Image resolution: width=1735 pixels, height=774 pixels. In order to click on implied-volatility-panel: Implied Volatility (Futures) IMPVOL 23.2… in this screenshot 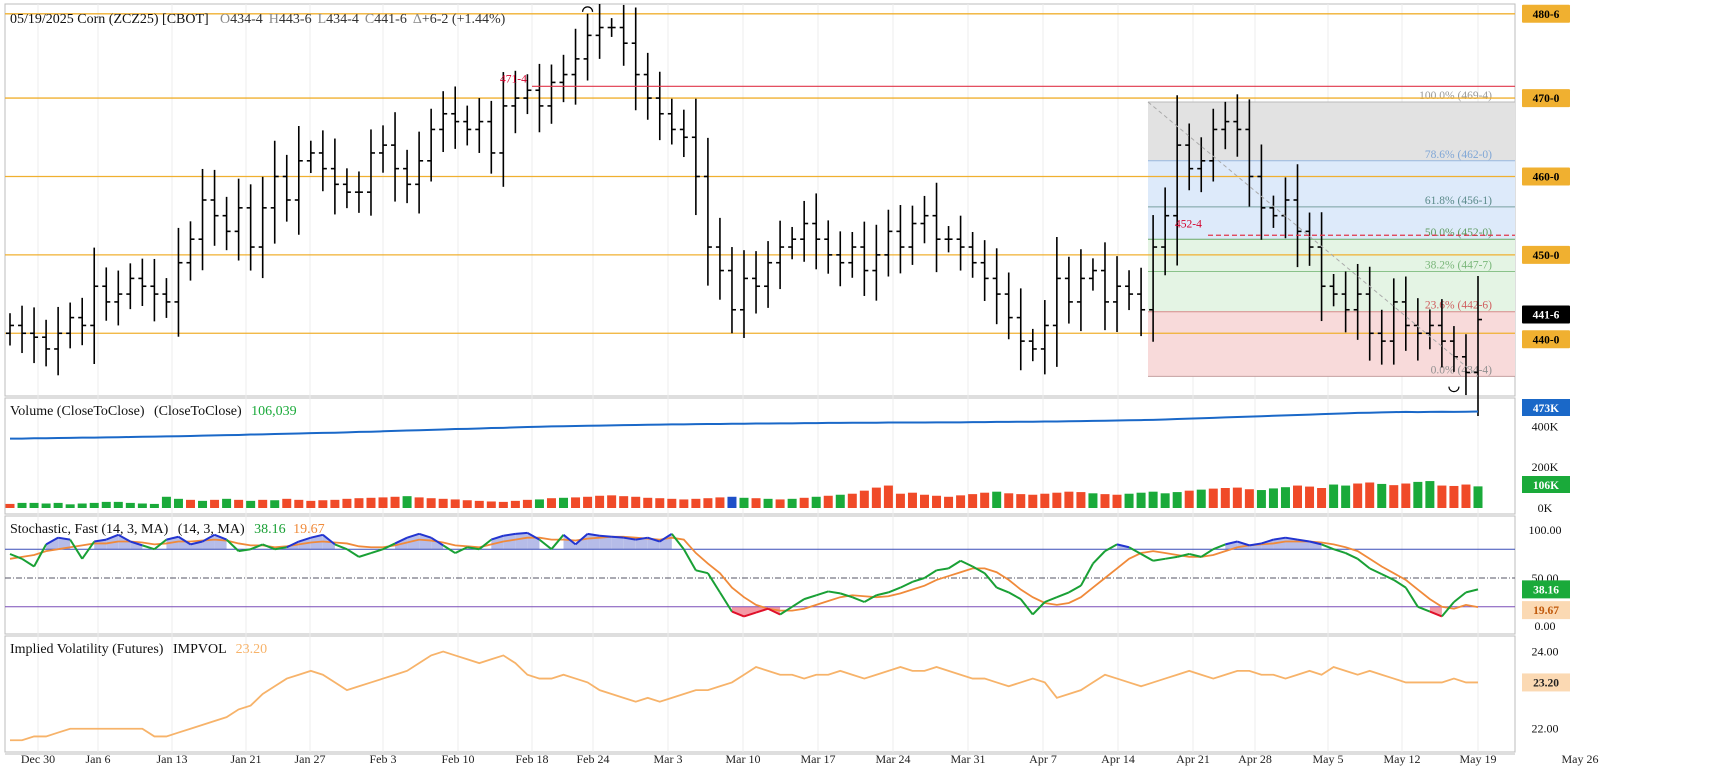, I will do `click(744, 692)`.